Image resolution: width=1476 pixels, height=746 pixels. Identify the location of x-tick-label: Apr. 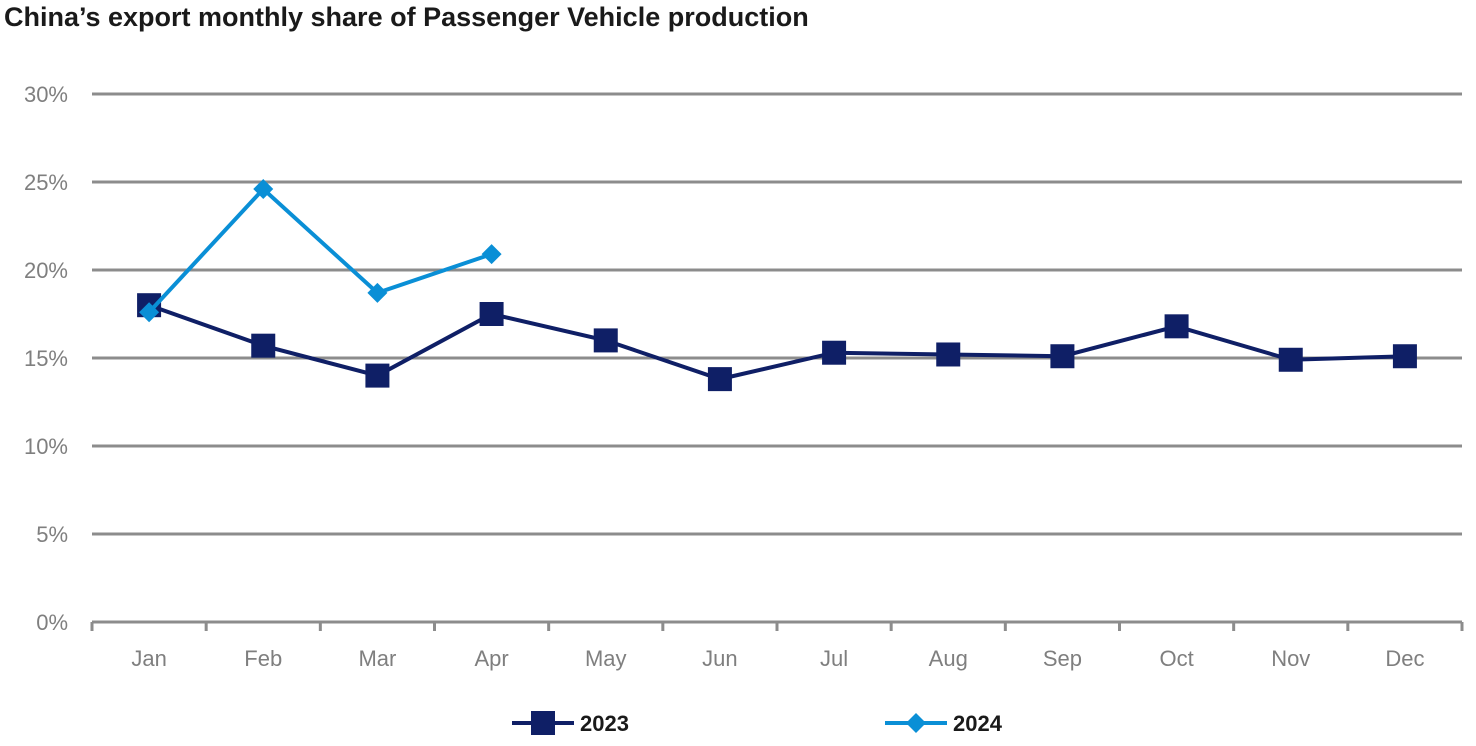
(491, 658).